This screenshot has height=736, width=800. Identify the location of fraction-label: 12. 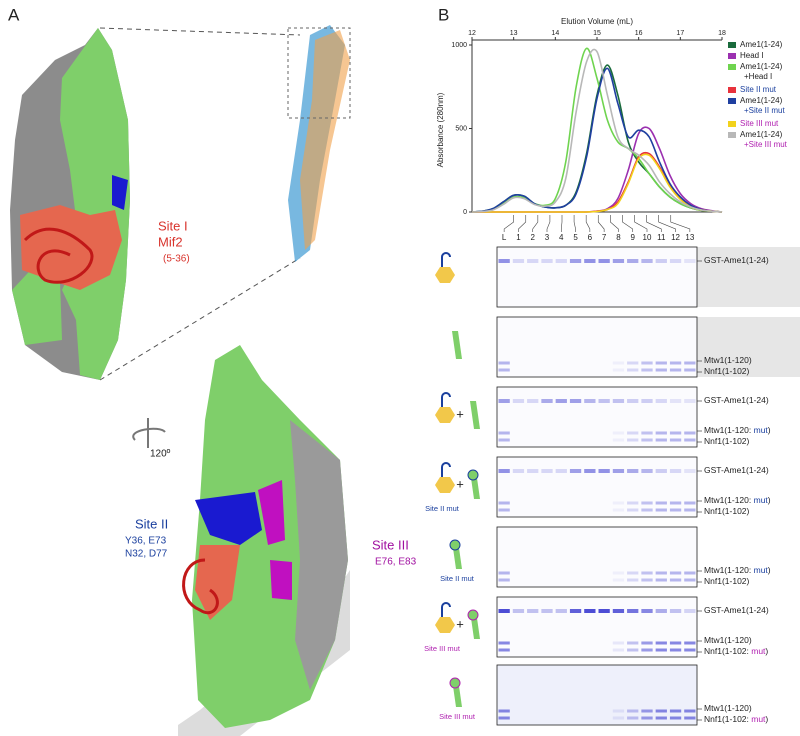
(675, 237).